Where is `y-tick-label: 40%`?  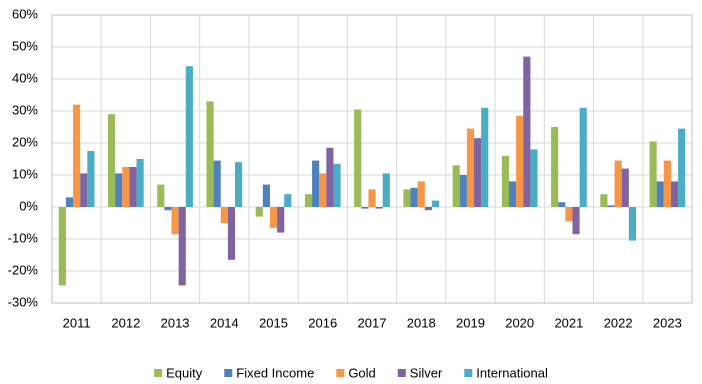 y-tick-label: 40% is located at coordinates (25, 77).